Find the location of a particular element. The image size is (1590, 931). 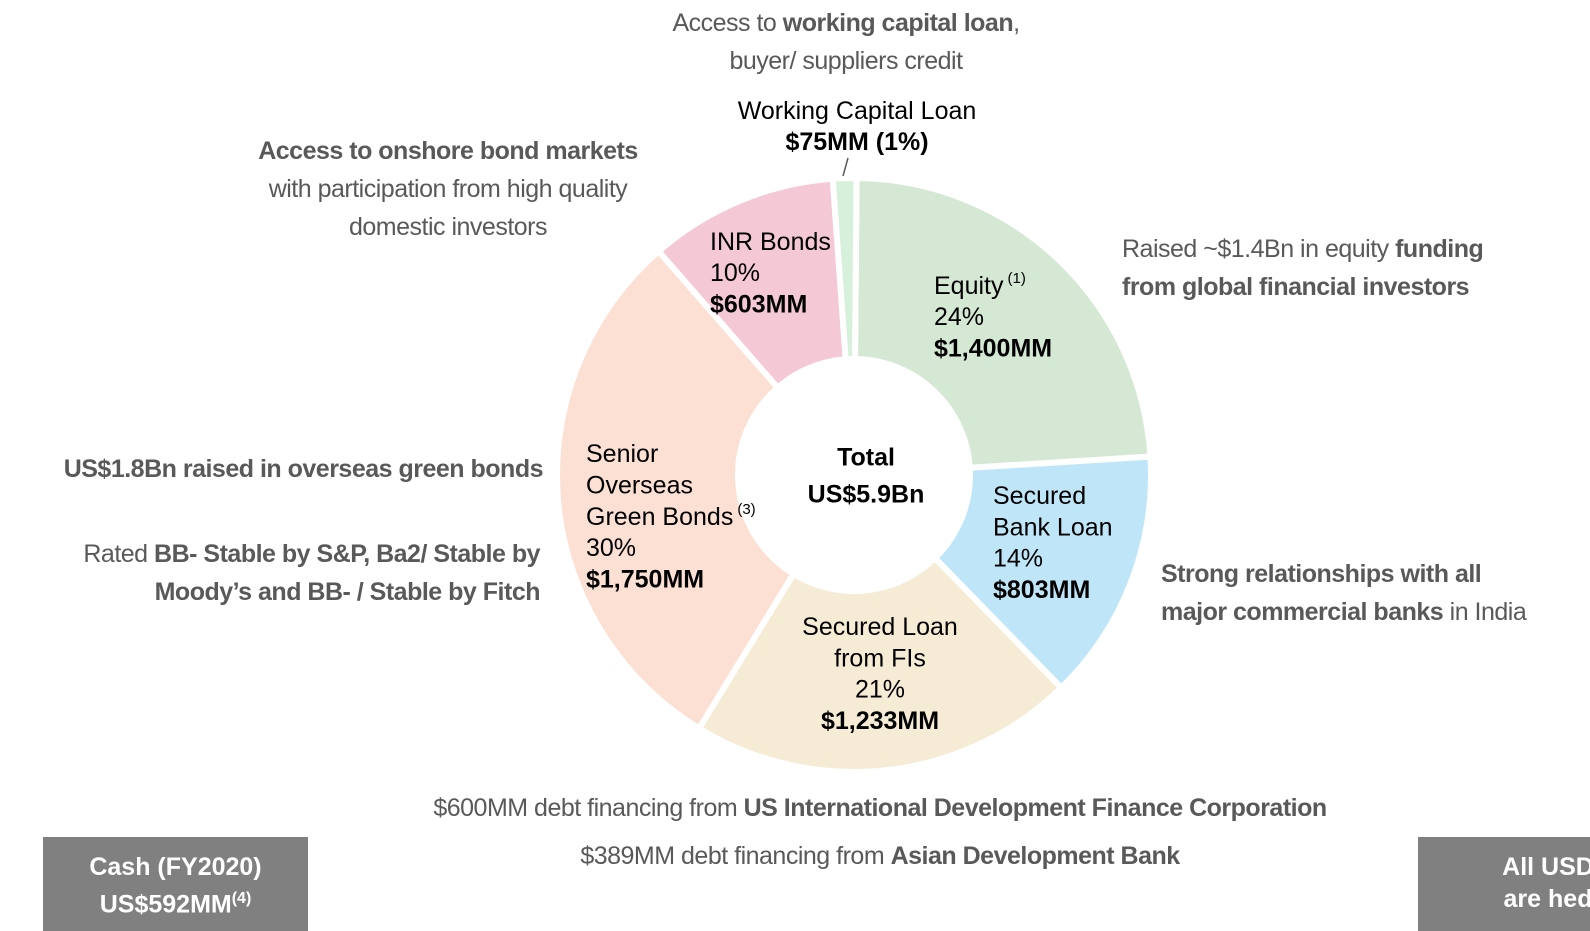

annotation-text: funding is located at coordinates (1439, 249).